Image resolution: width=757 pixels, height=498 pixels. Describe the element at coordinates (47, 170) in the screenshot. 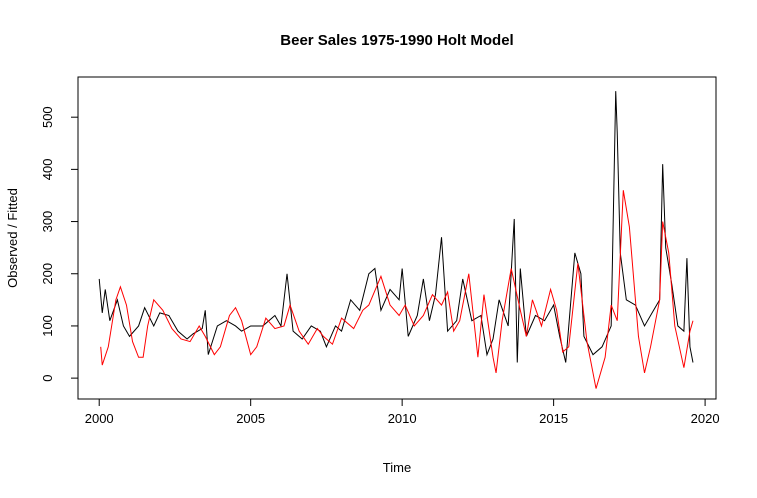

I see `y-tick-label: 400` at that location.